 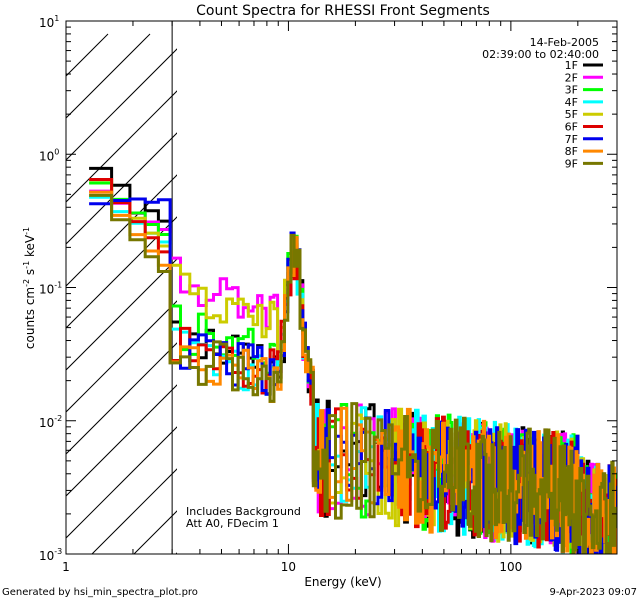 I want to click on legend-label: 5F, so click(x=571, y=114).